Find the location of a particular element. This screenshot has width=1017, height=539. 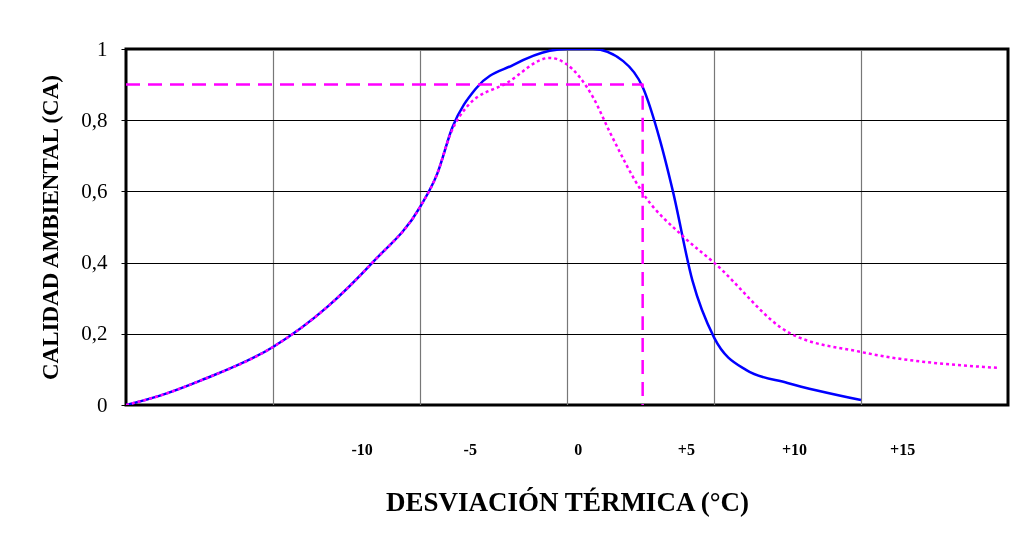

y-tick-label: 0 is located at coordinates (102, 404).